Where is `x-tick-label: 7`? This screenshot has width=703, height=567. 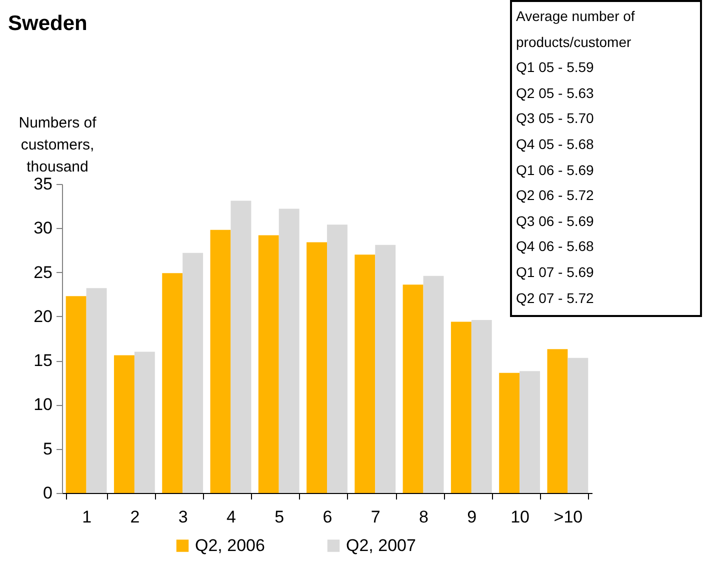 x-tick-label: 7 is located at coordinates (375, 517).